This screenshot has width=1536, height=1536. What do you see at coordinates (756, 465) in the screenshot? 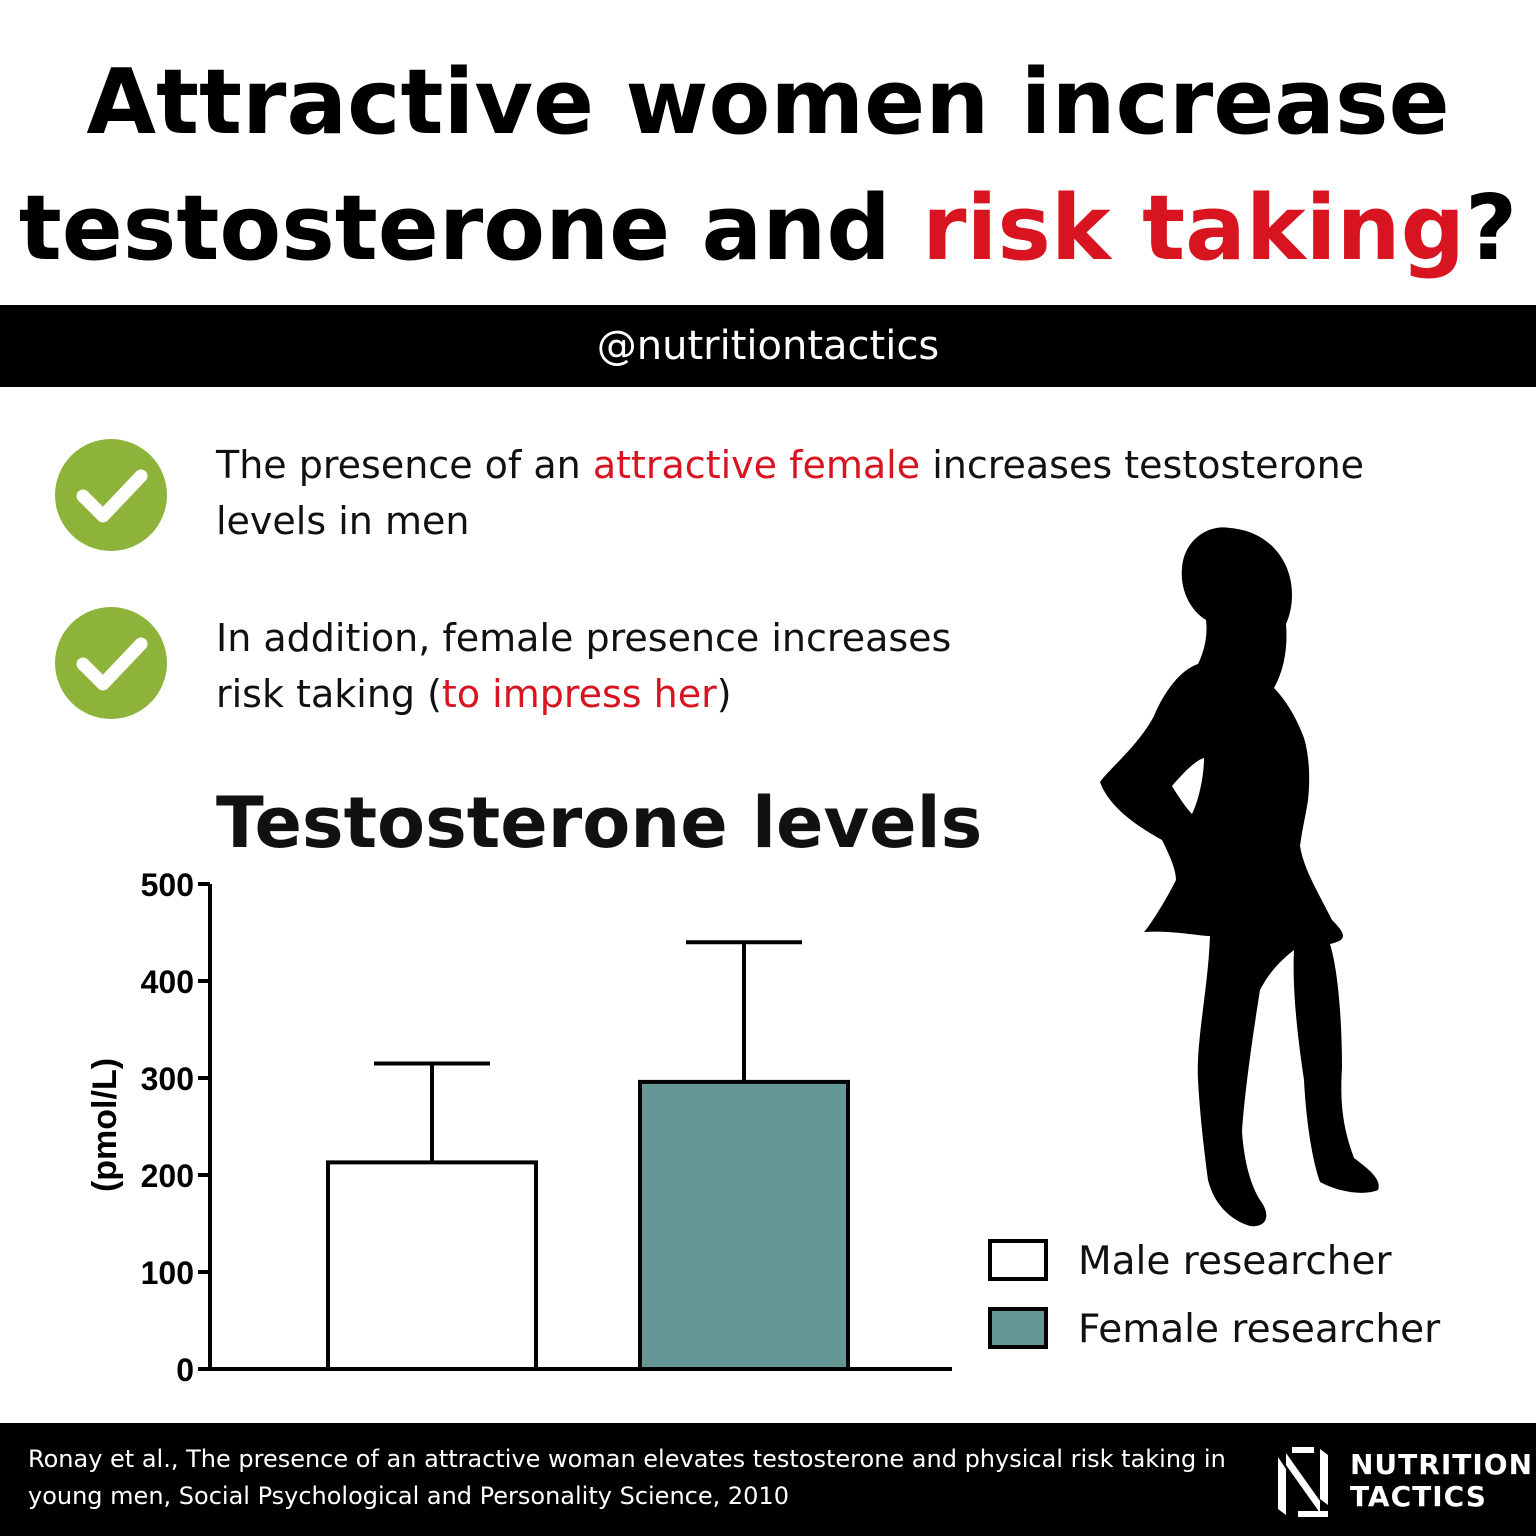
I see `point-1-accent: attractive female` at bounding box center [756, 465].